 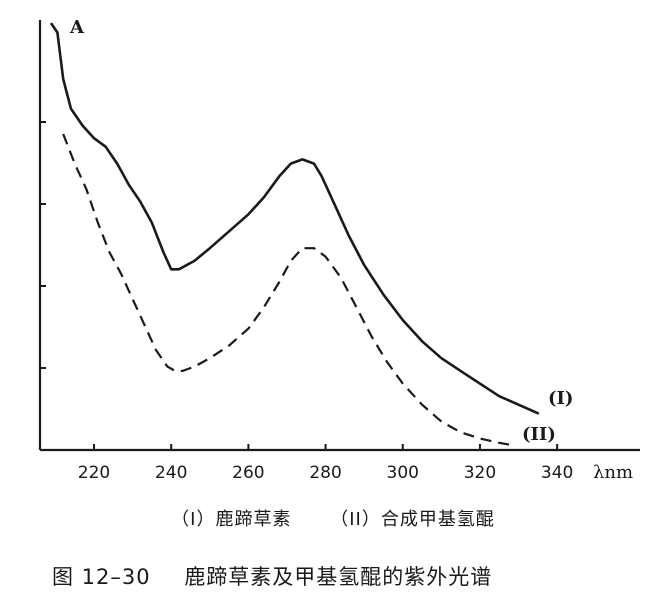 I want to click on legend-item-1: （I）鹿蹄草素, so click(x=231, y=519).